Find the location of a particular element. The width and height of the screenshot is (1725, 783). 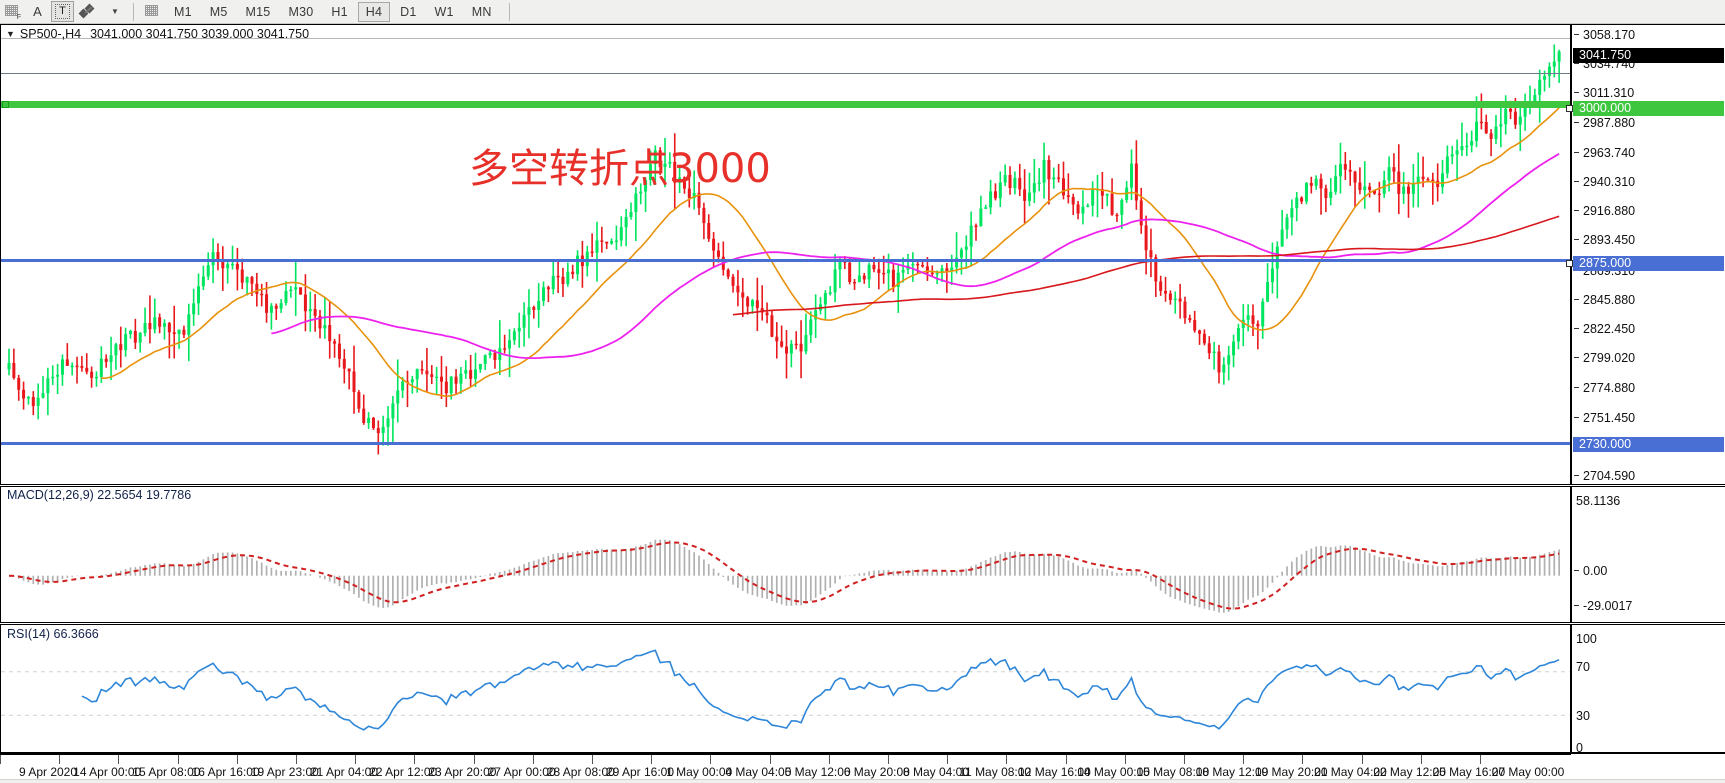

time-label: 25 May 16:00 is located at coordinates (1469, 772).